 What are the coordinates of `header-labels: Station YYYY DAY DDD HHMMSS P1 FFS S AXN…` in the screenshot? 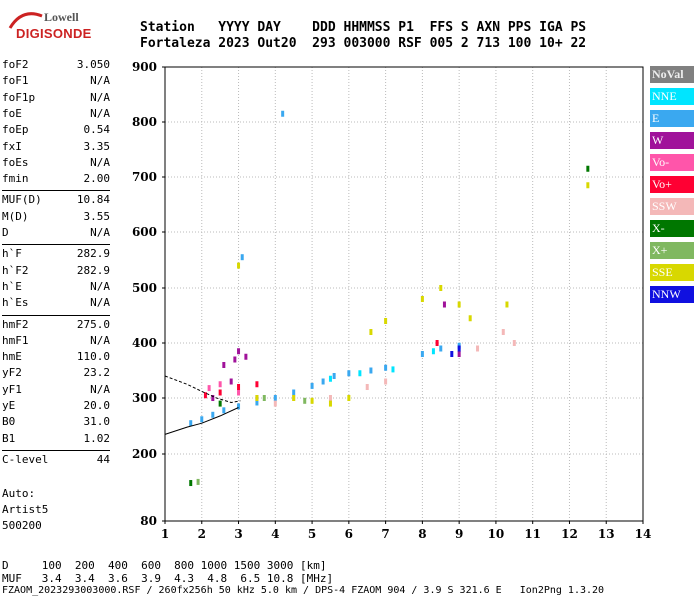 It's located at (363, 27).